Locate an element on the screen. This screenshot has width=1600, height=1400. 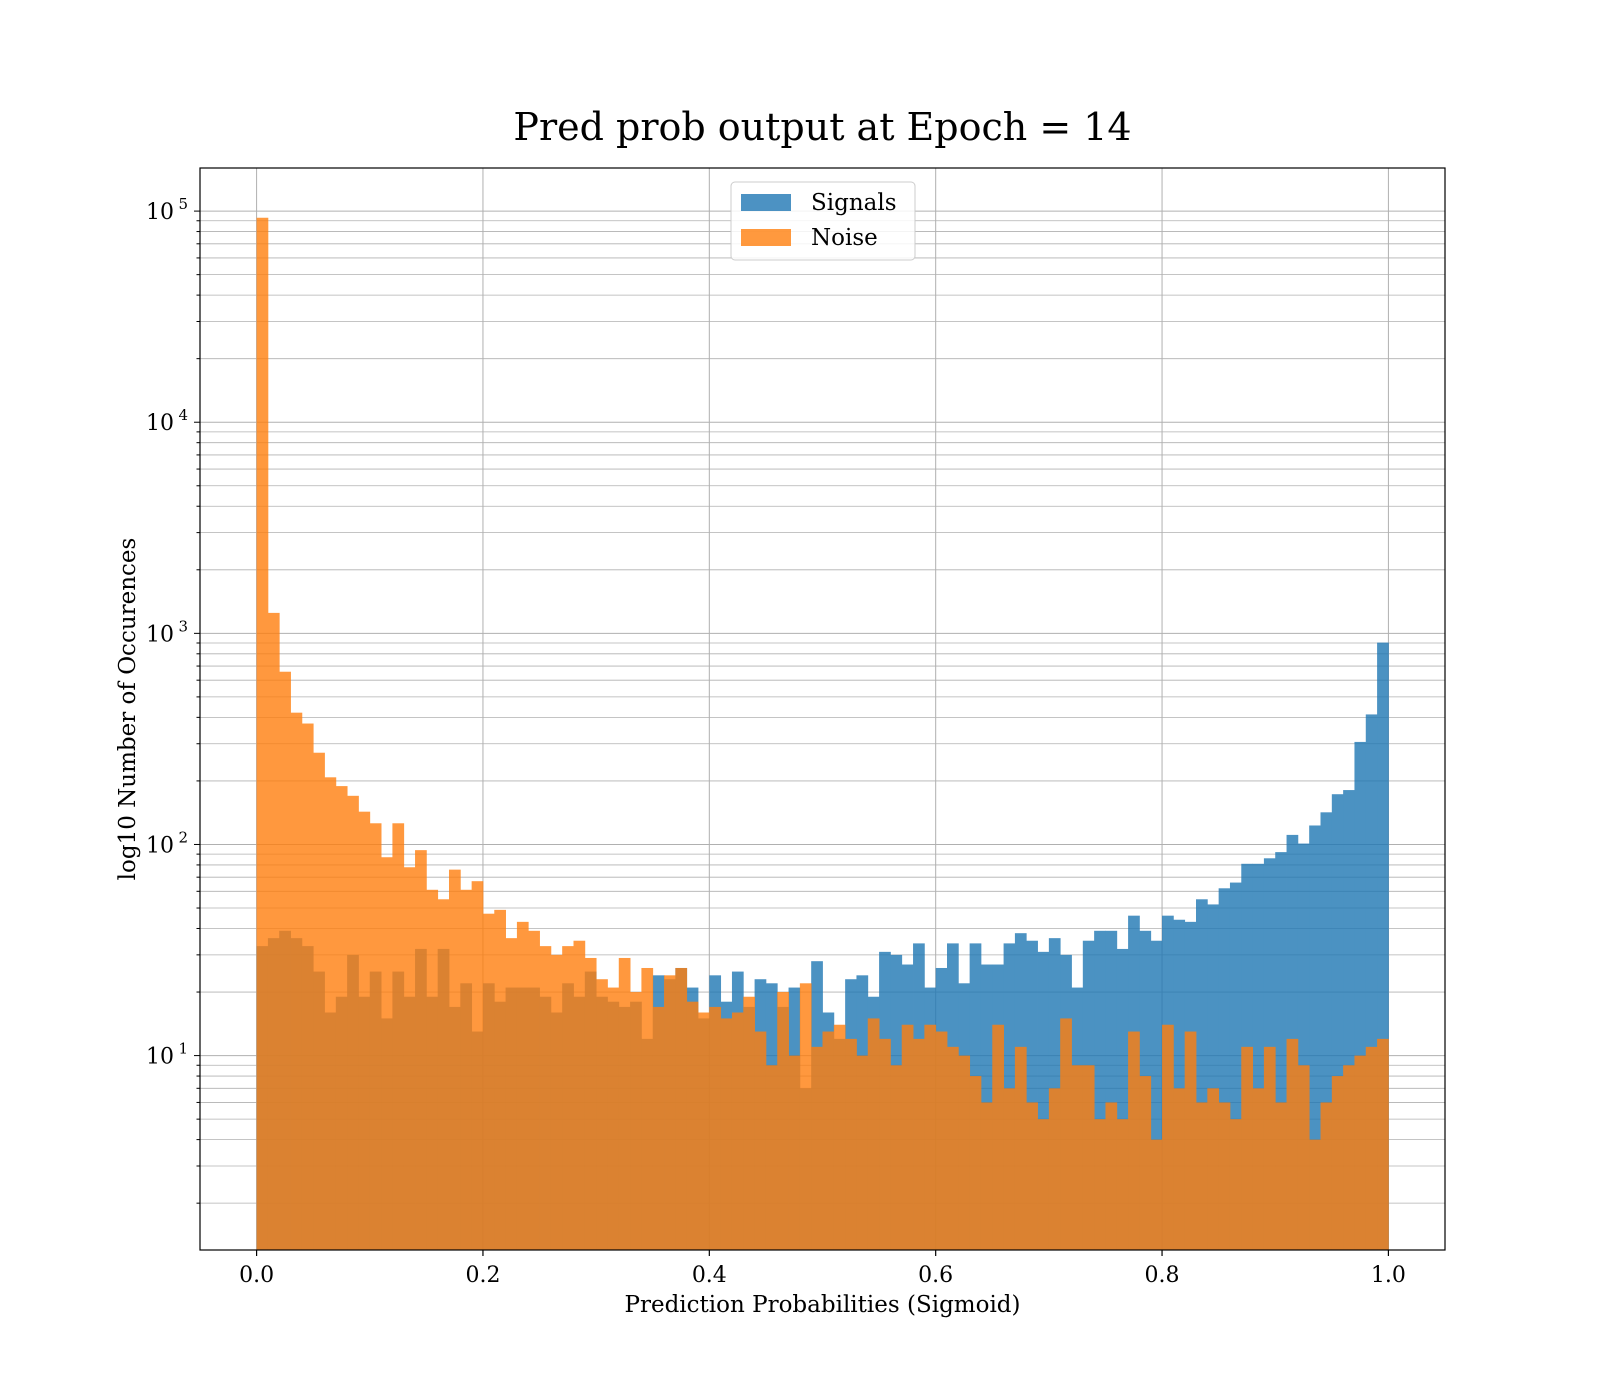
x-tick-label: 1.0 is located at coordinates (1388, 1275).